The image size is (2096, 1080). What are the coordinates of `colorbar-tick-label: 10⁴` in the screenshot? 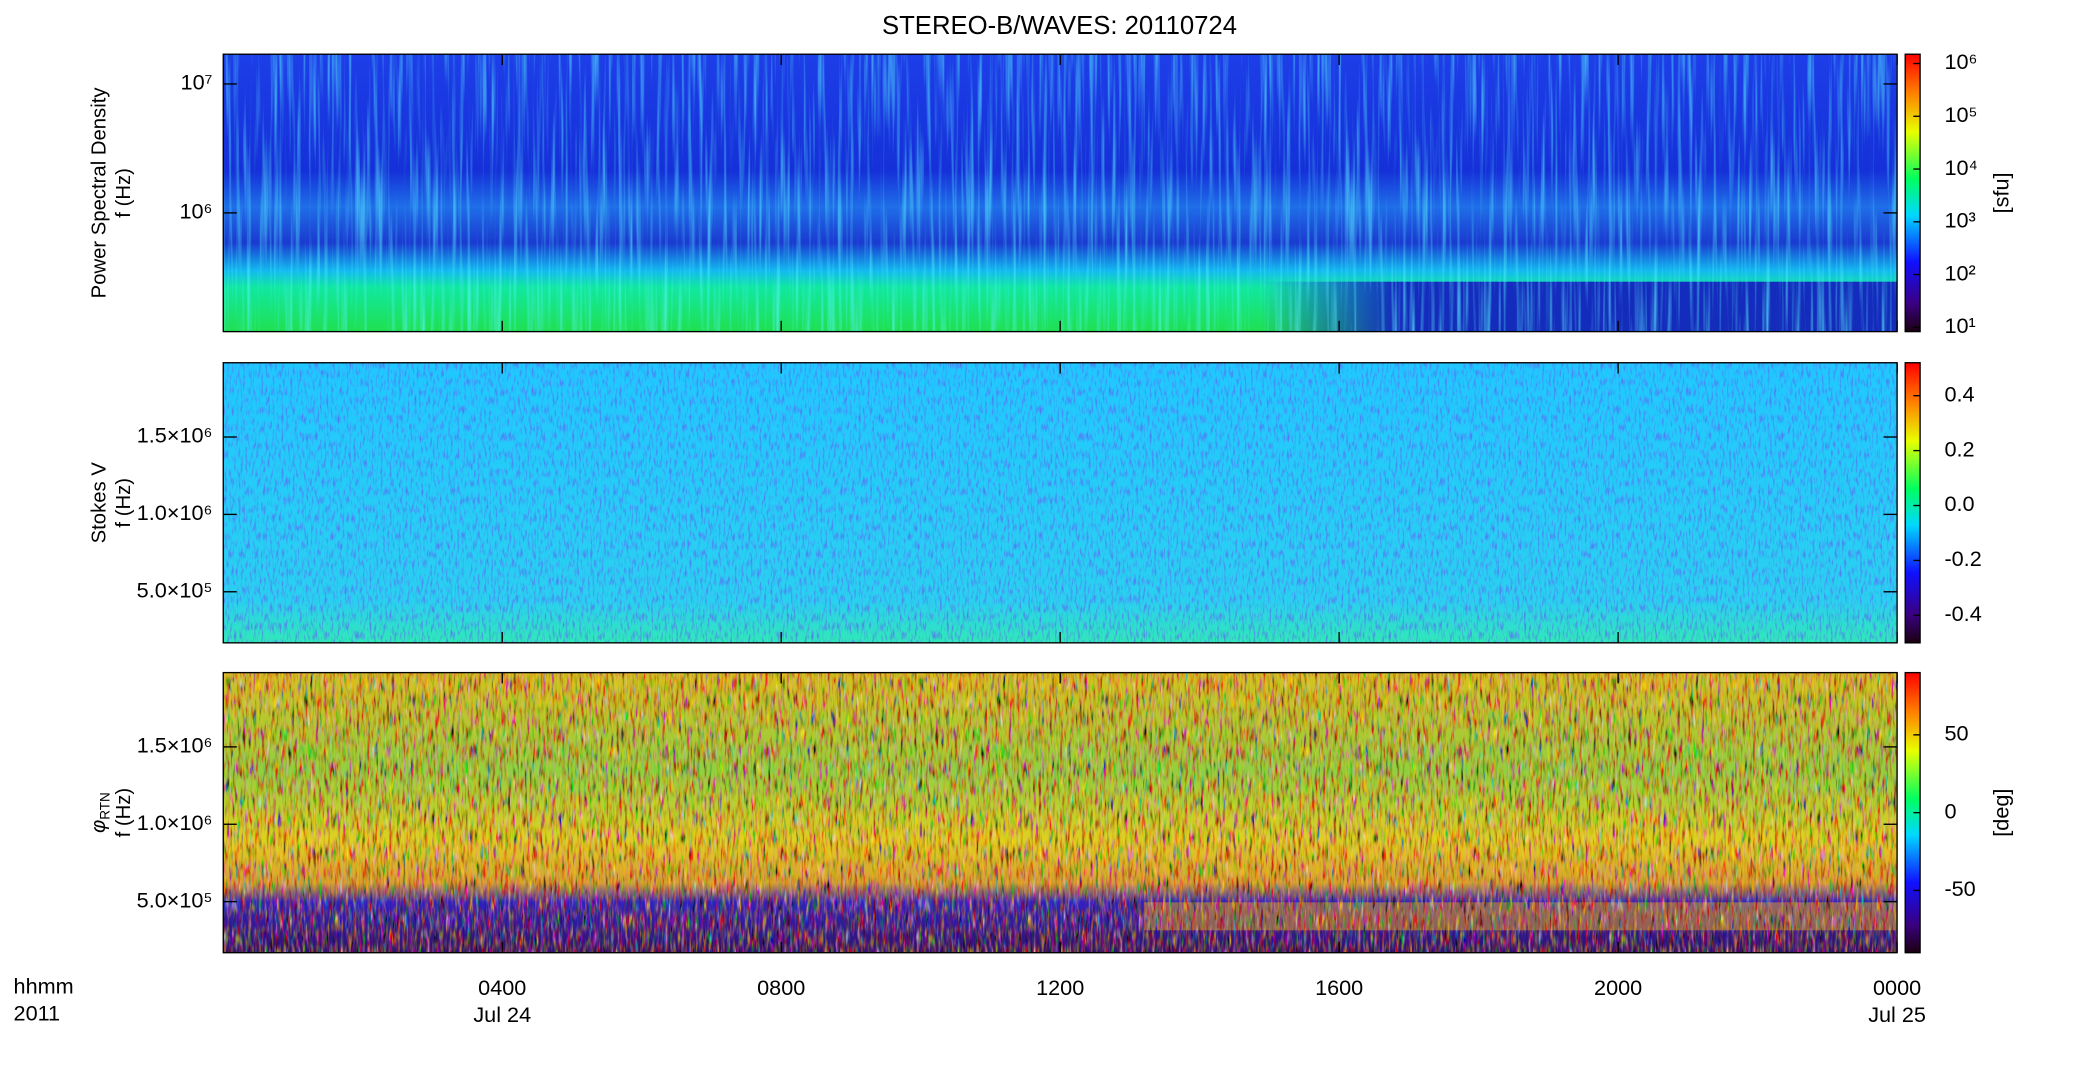 It's located at (1960, 167).